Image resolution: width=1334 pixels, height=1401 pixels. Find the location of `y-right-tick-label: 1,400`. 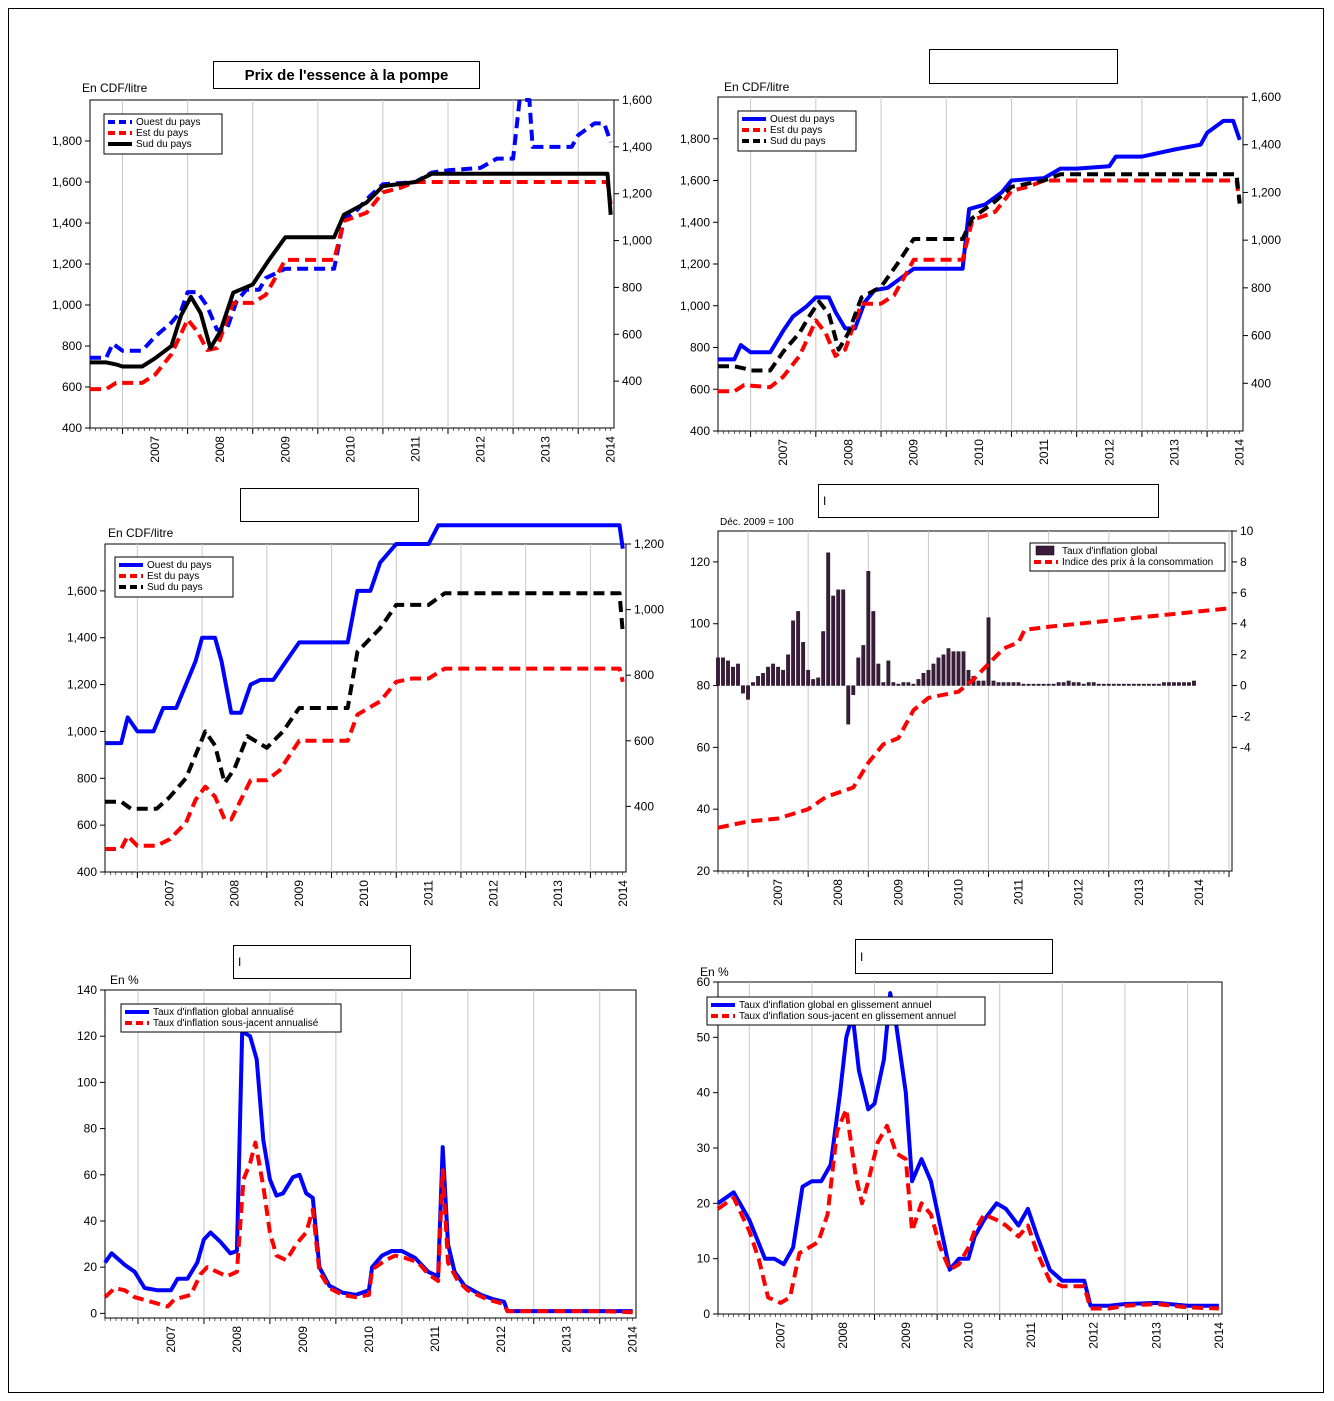

y-right-tick-label: 1,400 is located at coordinates (637, 147).